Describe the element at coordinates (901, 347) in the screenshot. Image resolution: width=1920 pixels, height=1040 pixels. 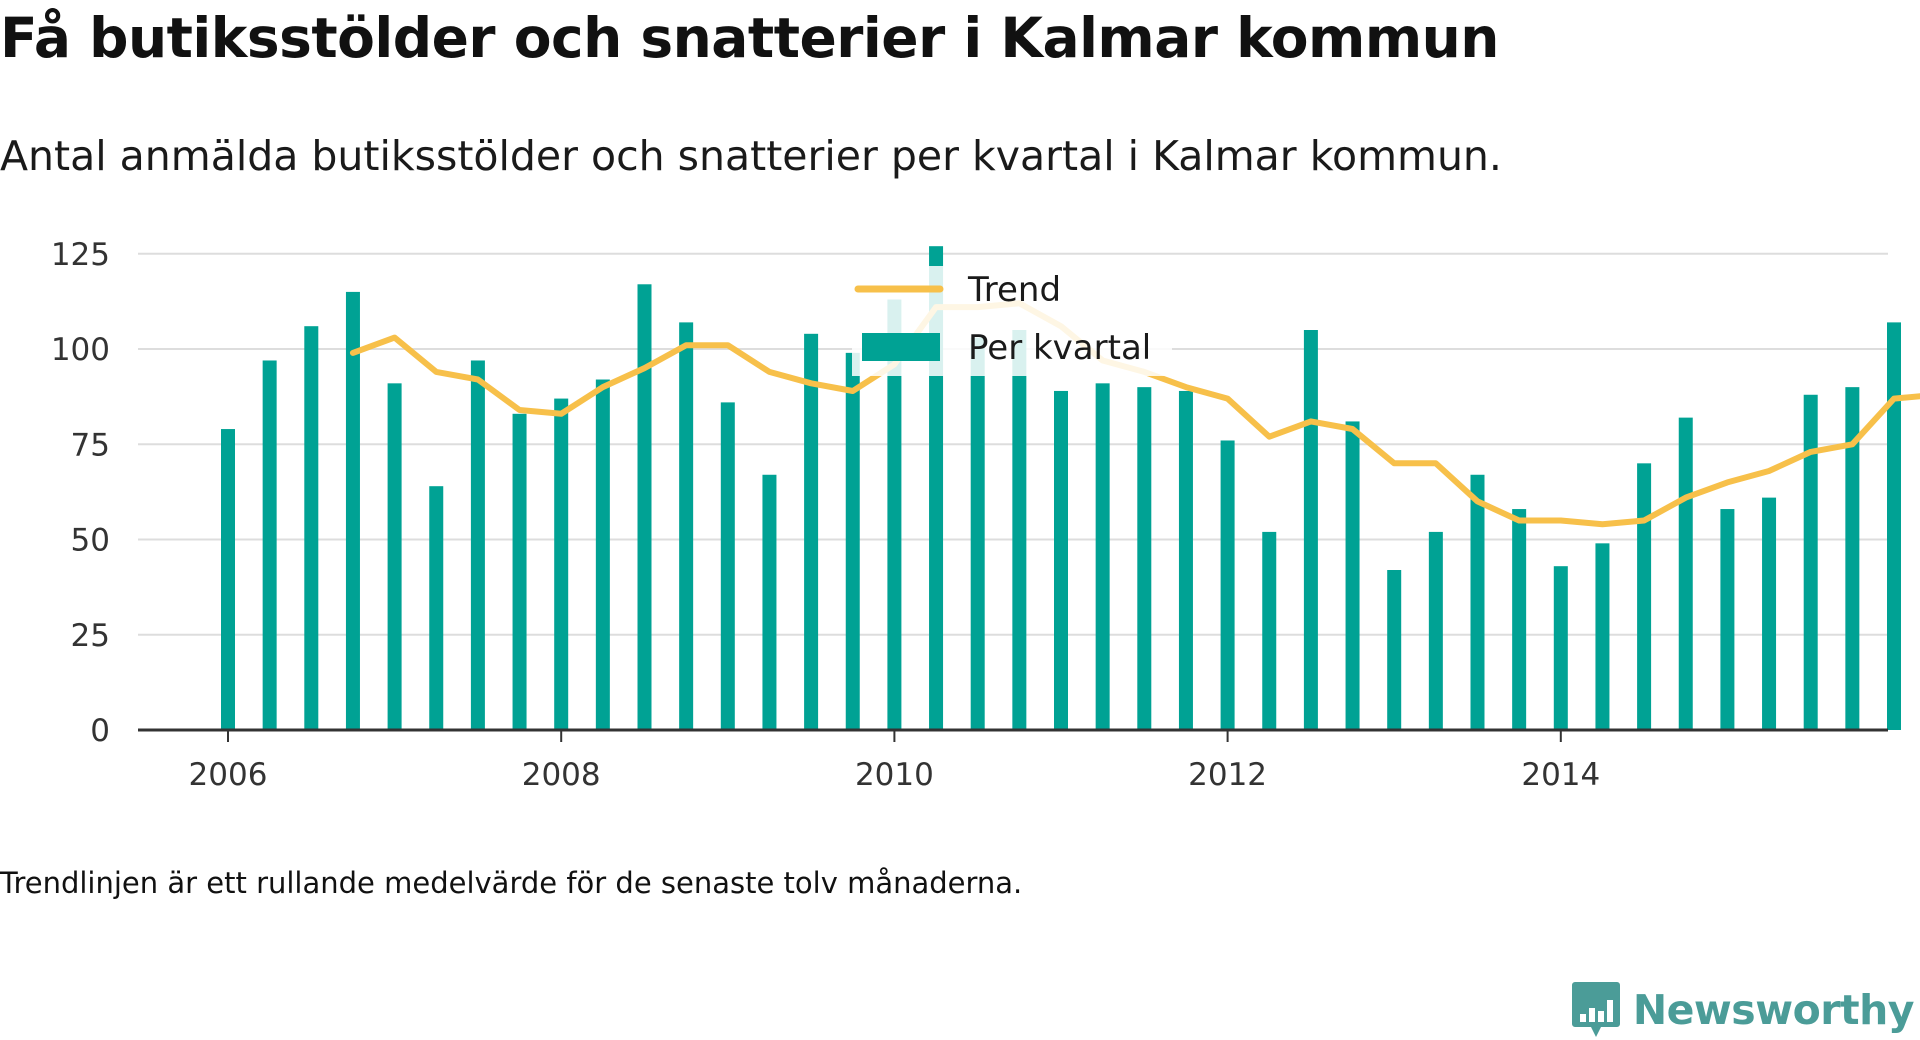
I see `legend-bar-swatch` at that location.